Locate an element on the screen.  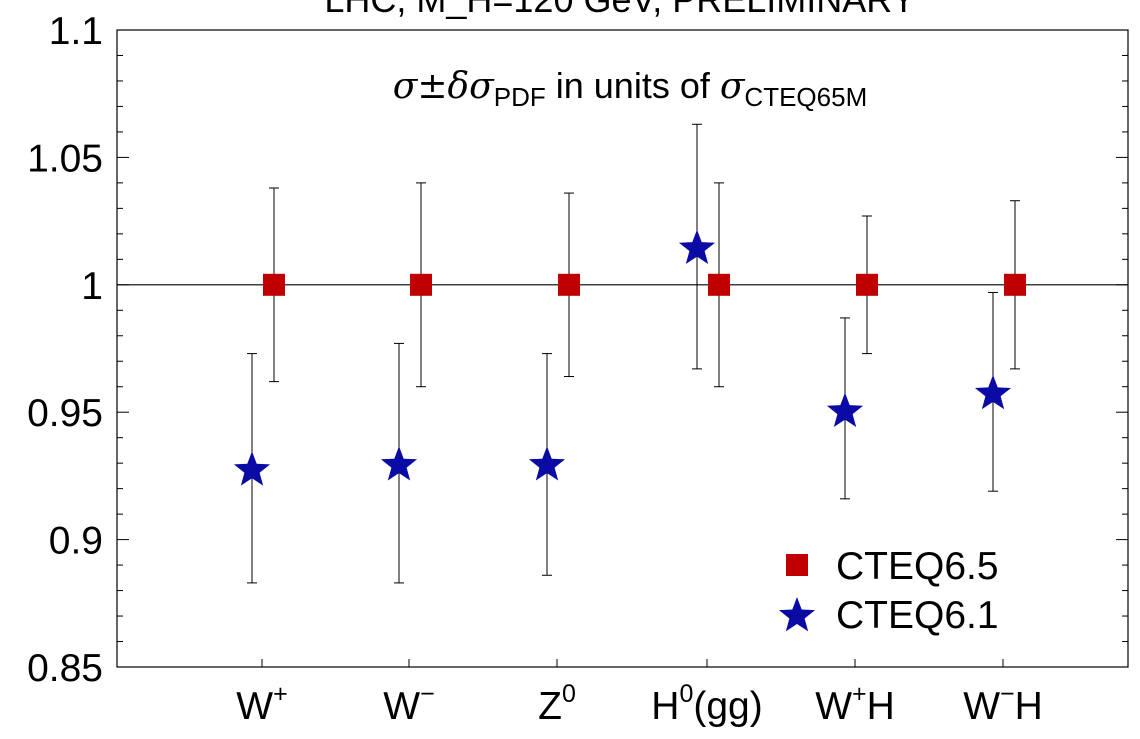
annotation-text: σ±δσPDF in units of σCTEQ65M is located at coordinates (630, 88).